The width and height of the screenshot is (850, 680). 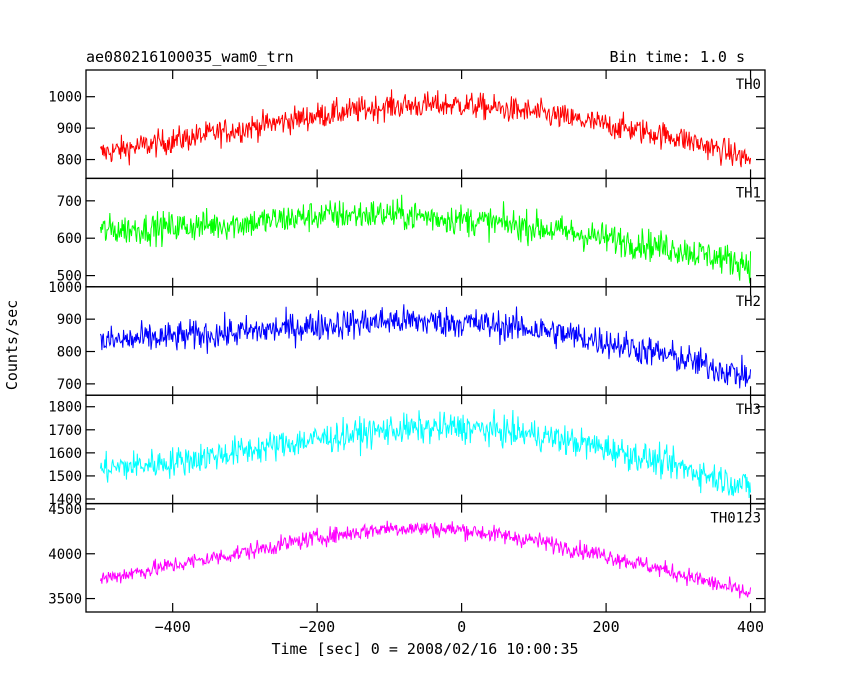 What do you see at coordinates (65, 555) in the screenshot?
I see `y-tick-label: 4000` at bounding box center [65, 555].